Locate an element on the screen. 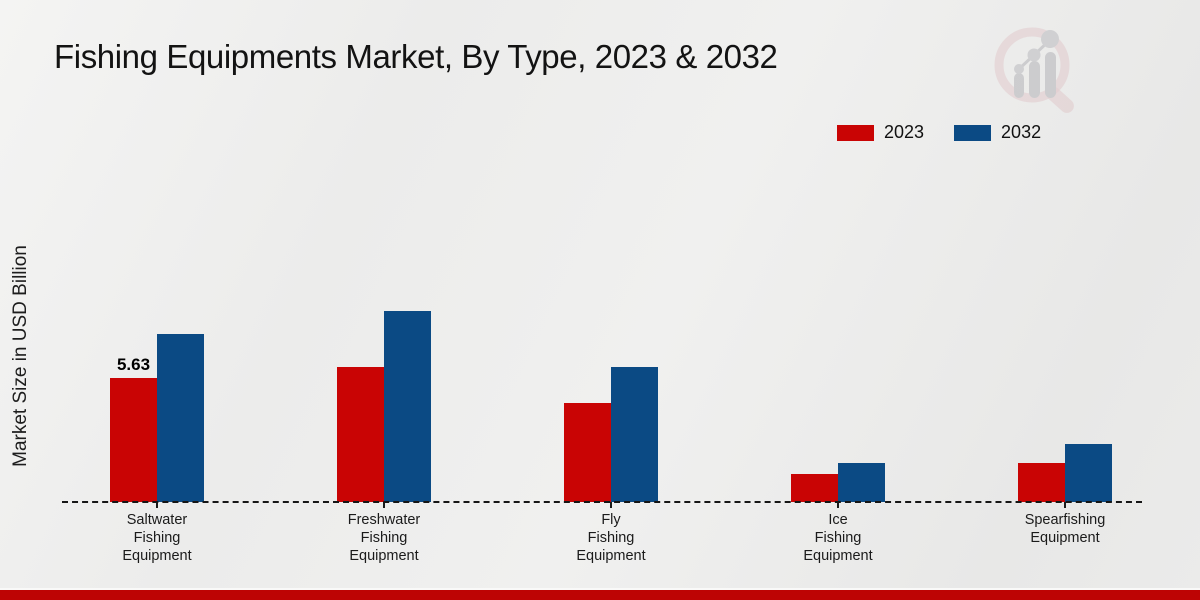 This screenshot has width=1200, height=600. bar-2032-saltwater-fishing-equipment is located at coordinates (180, 418).